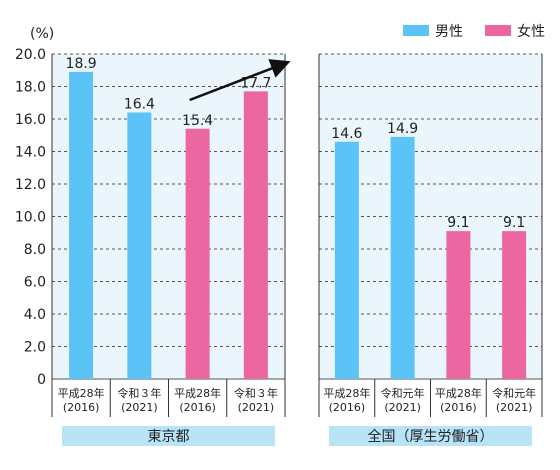 This screenshot has height=470, width=560. I want to click on y-tick-label: 16.0, so click(30, 120).